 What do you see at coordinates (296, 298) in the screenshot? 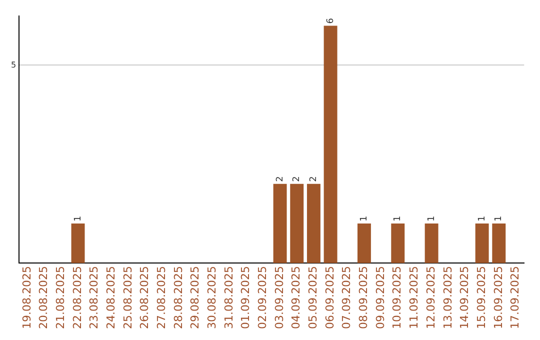
I see `x-tick-label: 04.09.2025` at bounding box center [296, 298].